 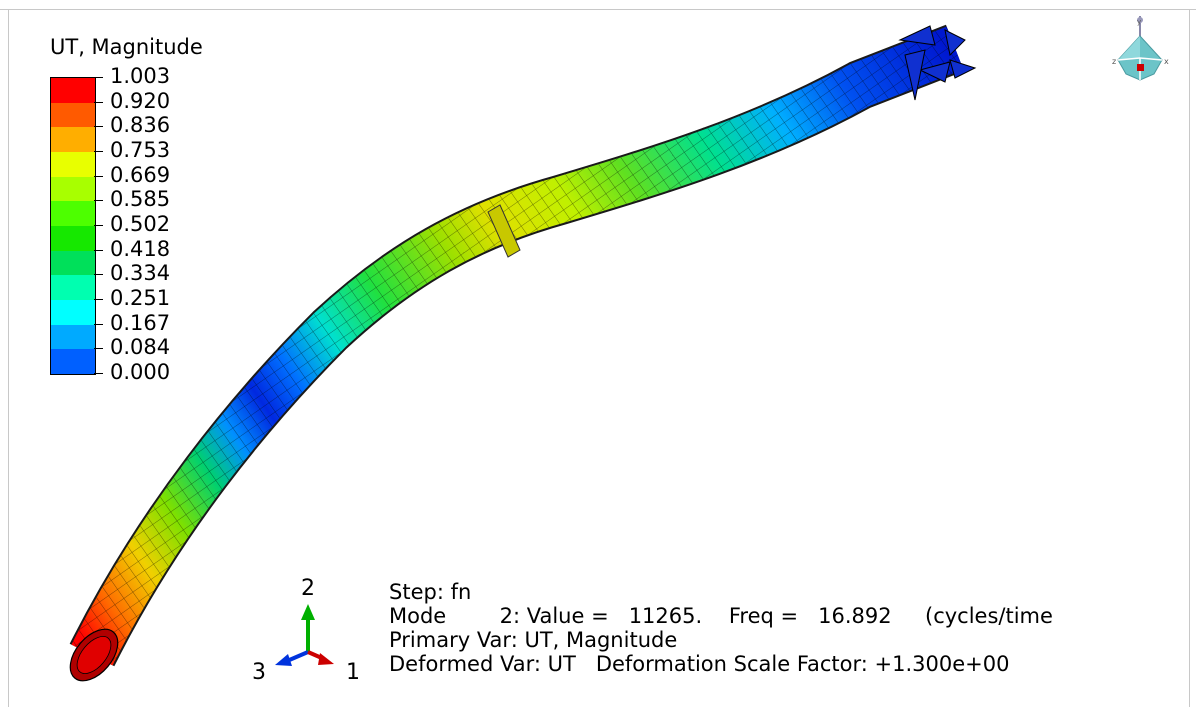 What do you see at coordinates (259, 672) in the screenshot?
I see `axis-3-label: 3` at bounding box center [259, 672].